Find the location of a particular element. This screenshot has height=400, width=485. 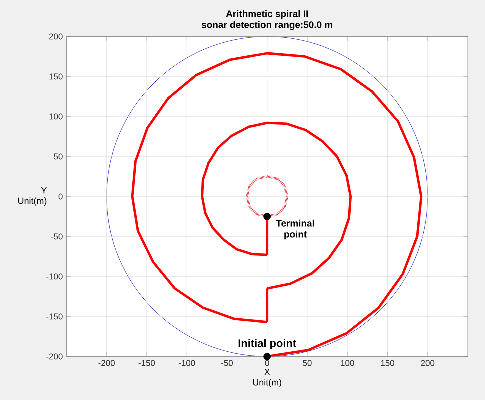

chart-subtitle: sonar detection range:50.0 m is located at coordinates (267, 25).